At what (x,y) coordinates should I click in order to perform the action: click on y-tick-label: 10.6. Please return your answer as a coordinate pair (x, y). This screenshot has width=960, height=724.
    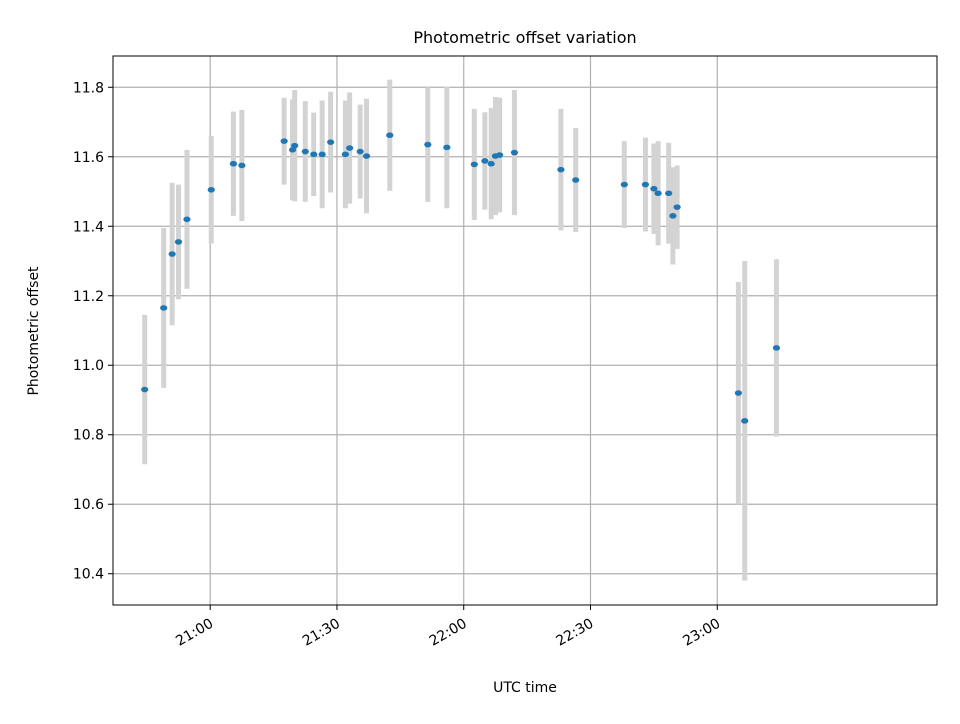
    Looking at the image, I should click on (88, 505).